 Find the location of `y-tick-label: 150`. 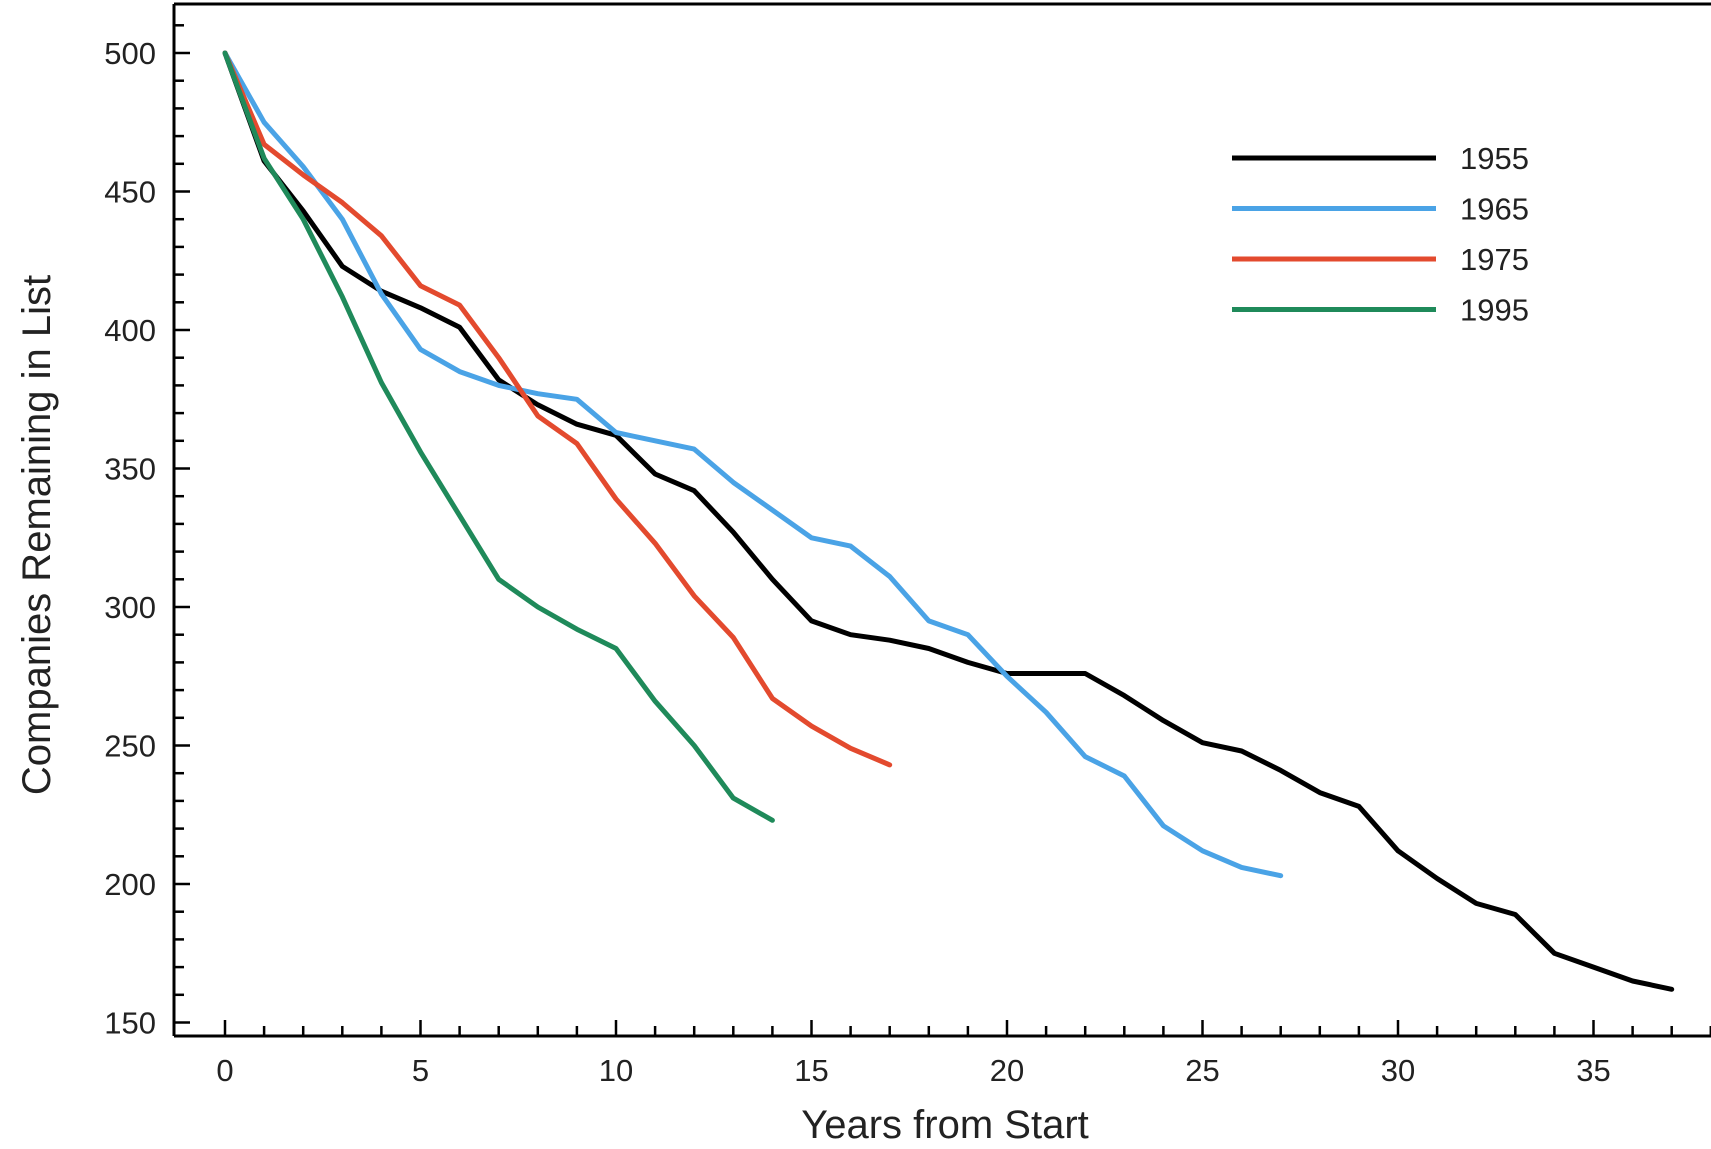

y-tick-label: 150 is located at coordinates (130, 1023).